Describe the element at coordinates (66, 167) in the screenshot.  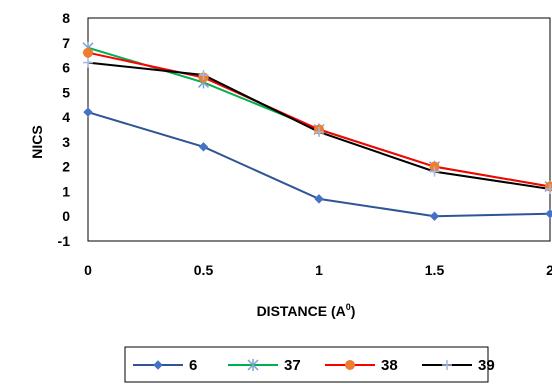
I see `y-tick-label: 2` at that location.